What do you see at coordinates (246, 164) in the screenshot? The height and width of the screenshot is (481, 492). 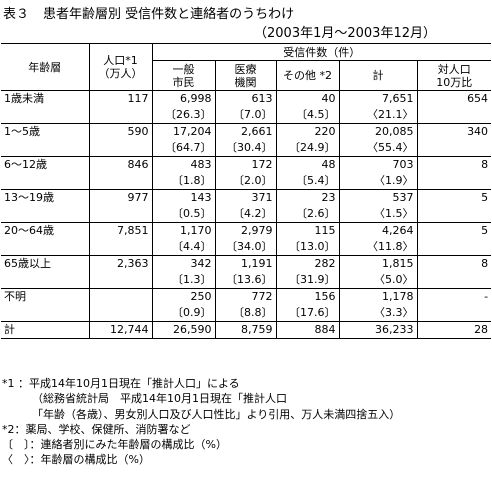 I see `cell-medical: 172` at bounding box center [246, 164].